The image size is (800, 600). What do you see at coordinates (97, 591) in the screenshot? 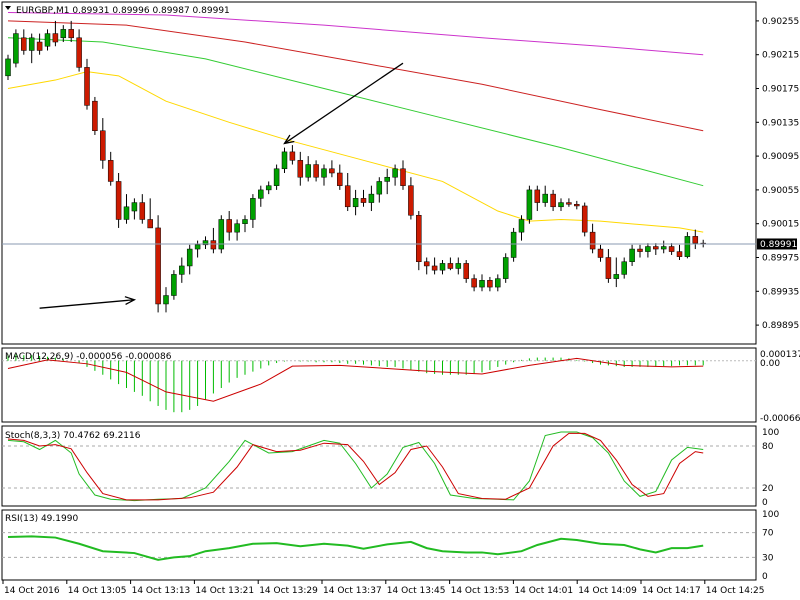
I see `time-tick-label: 14 Oct 13:05` at bounding box center [97, 591].